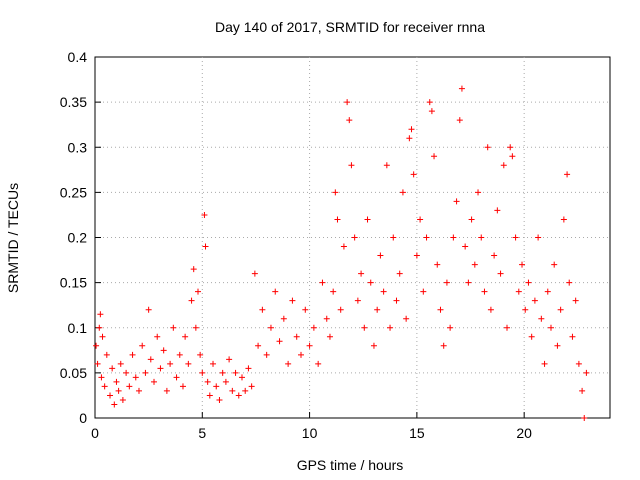  I want to click on y-tick-label: 0.15, so click(73, 283).